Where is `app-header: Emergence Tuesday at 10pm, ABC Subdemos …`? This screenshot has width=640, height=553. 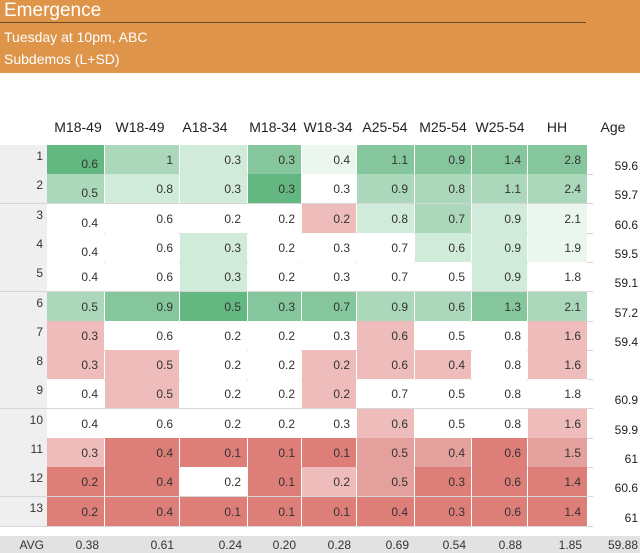
app-header: Emergence Tuesday at 10pm, ABC Subdemos … is located at coordinates (320, 36).